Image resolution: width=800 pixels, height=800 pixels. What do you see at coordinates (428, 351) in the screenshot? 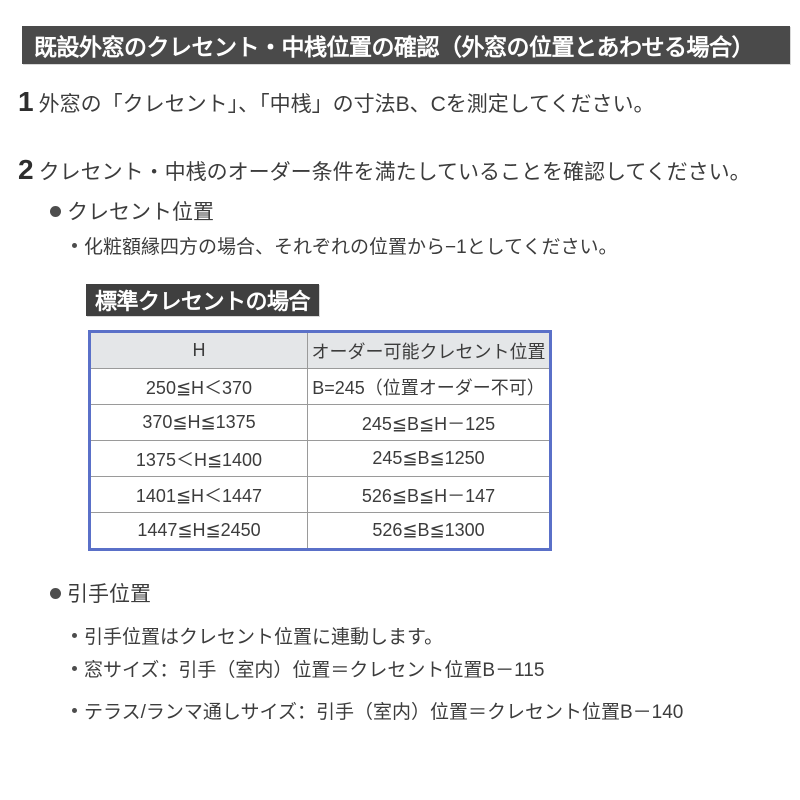
I see `table-header-cell-orderable-position: オーダー可能クレセント位置` at bounding box center [428, 351].